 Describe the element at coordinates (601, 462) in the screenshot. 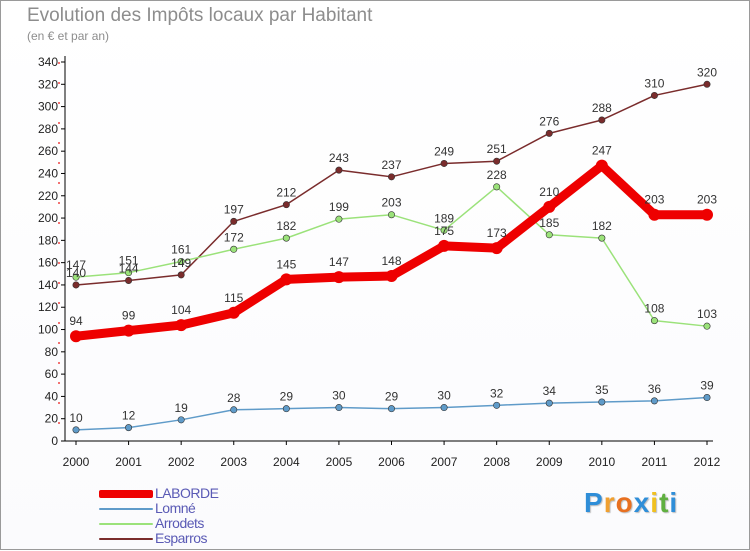

I see `x-tick-label: 2010` at that location.